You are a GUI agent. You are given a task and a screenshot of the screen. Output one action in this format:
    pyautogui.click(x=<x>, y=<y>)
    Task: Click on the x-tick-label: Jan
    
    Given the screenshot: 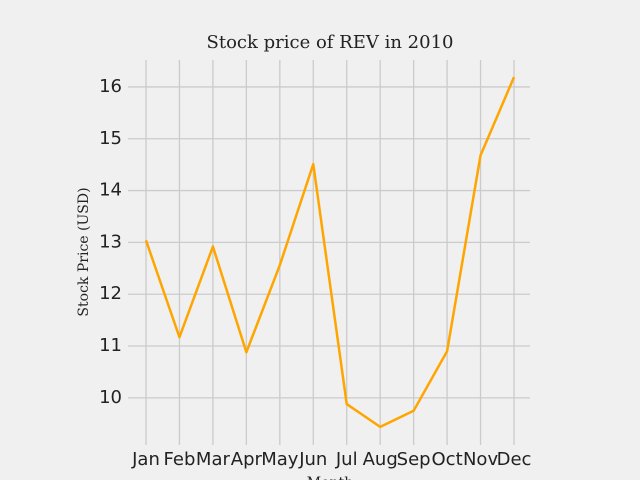 What is the action you would take?
    pyautogui.click(x=145, y=459)
    